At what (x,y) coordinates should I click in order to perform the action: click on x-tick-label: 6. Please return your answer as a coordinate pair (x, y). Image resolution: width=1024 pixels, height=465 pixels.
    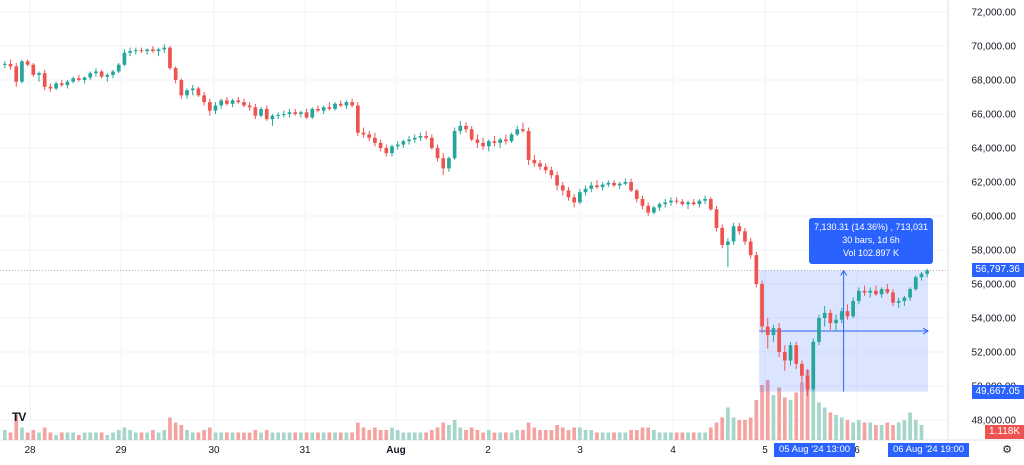
    Looking at the image, I should click on (857, 450).